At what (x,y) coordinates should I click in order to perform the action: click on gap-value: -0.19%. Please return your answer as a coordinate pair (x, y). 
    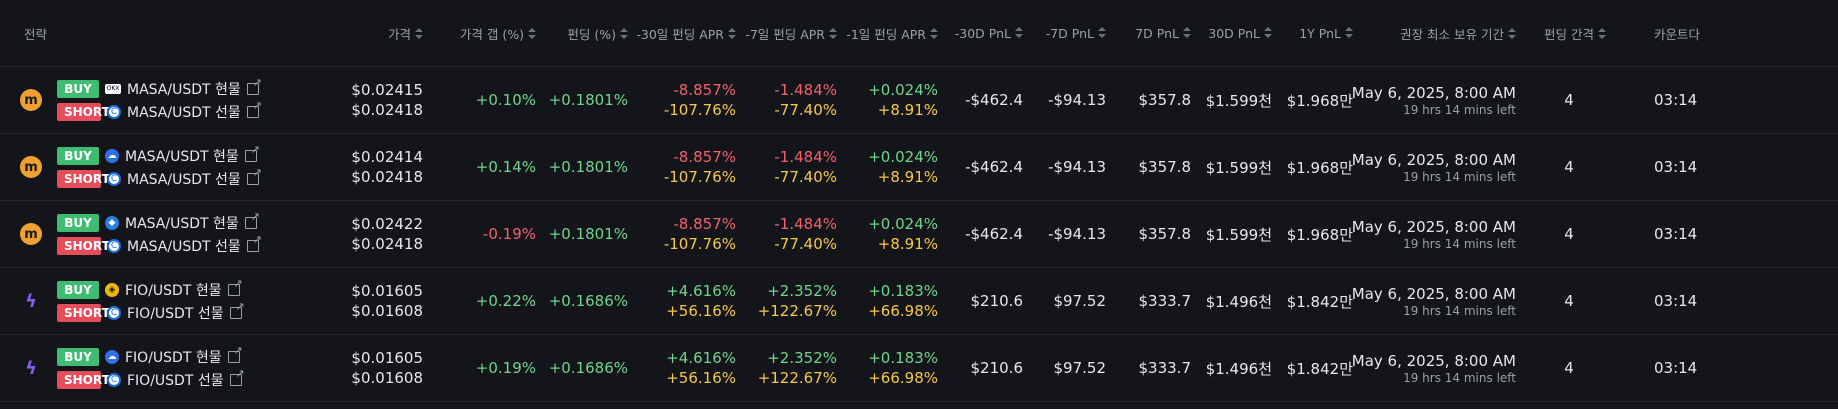
    Looking at the image, I should click on (509, 234).